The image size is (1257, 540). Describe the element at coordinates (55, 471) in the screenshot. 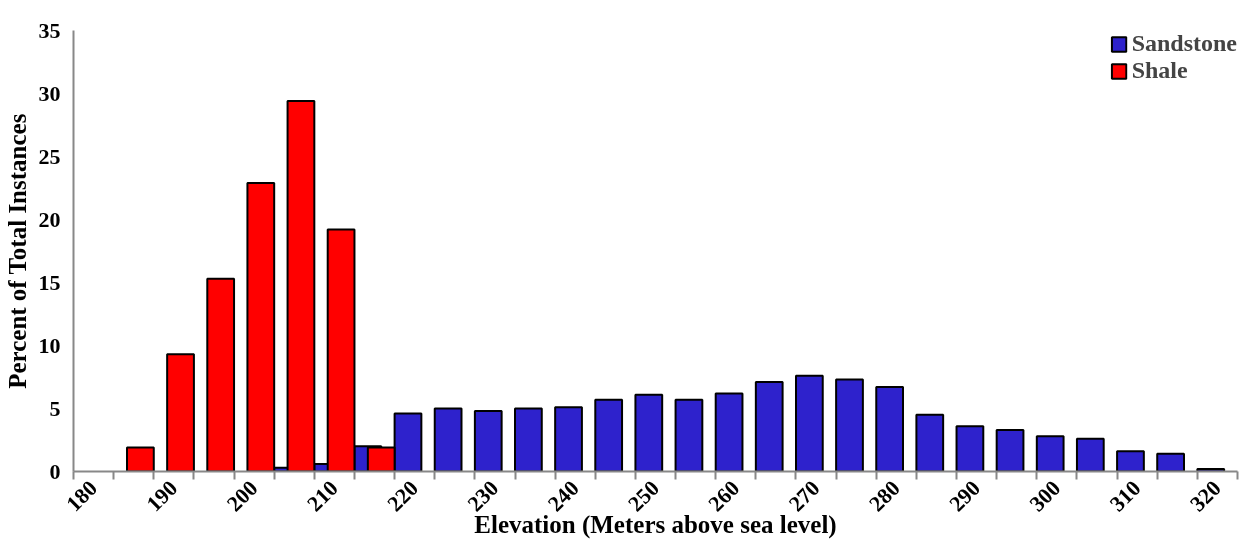

I see `y-tick-label: 0` at that location.